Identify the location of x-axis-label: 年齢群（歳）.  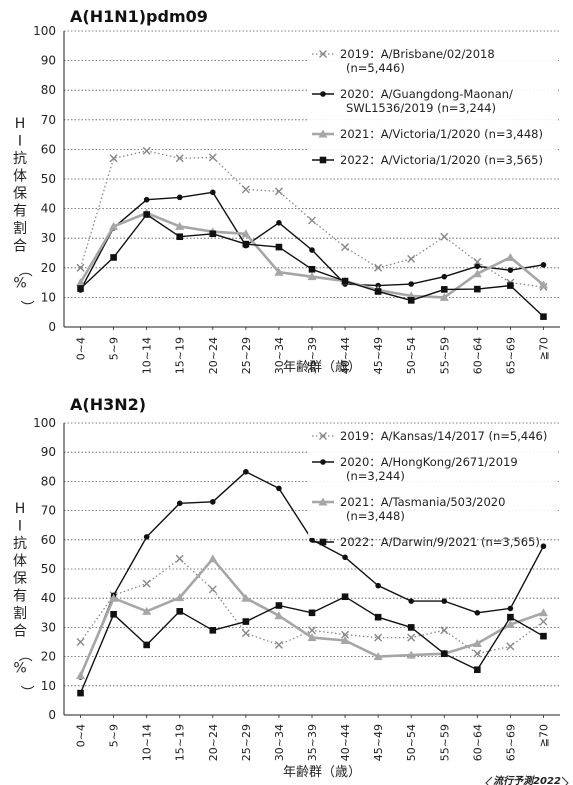
(322, 772).